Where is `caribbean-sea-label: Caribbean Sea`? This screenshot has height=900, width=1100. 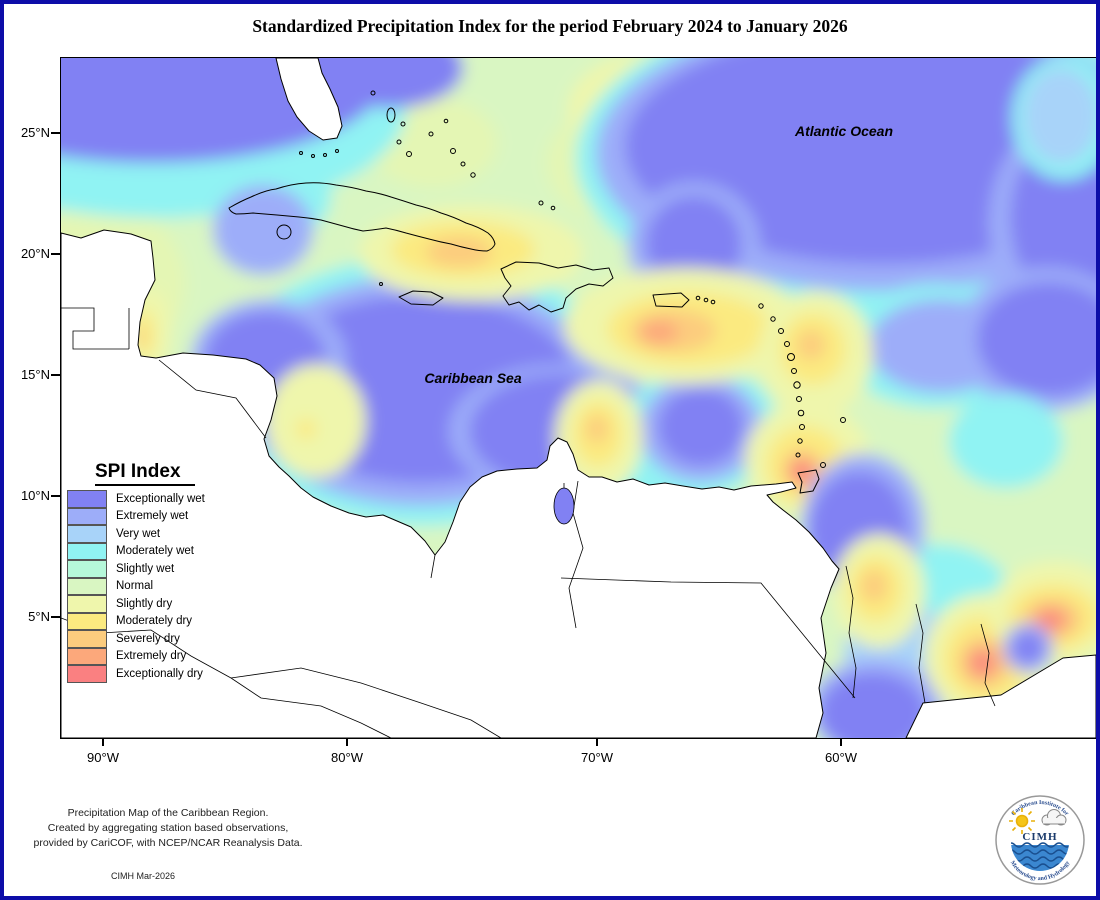 caribbean-sea-label: Caribbean Sea is located at coordinates (472, 378).